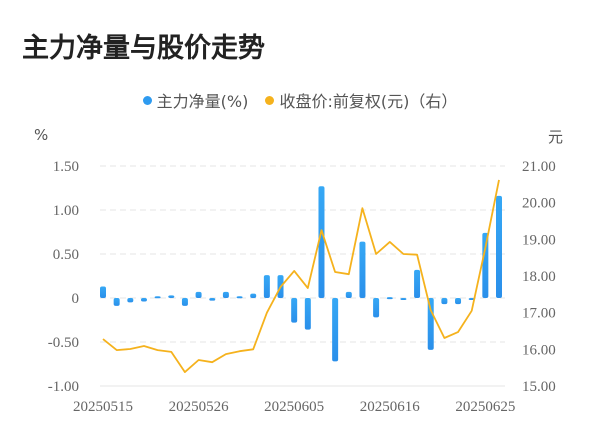 This screenshot has width=600, height=446. Describe the element at coordinates (143, 48) in the screenshot. I see `chart-title: 主力净量与股价走势` at that location.